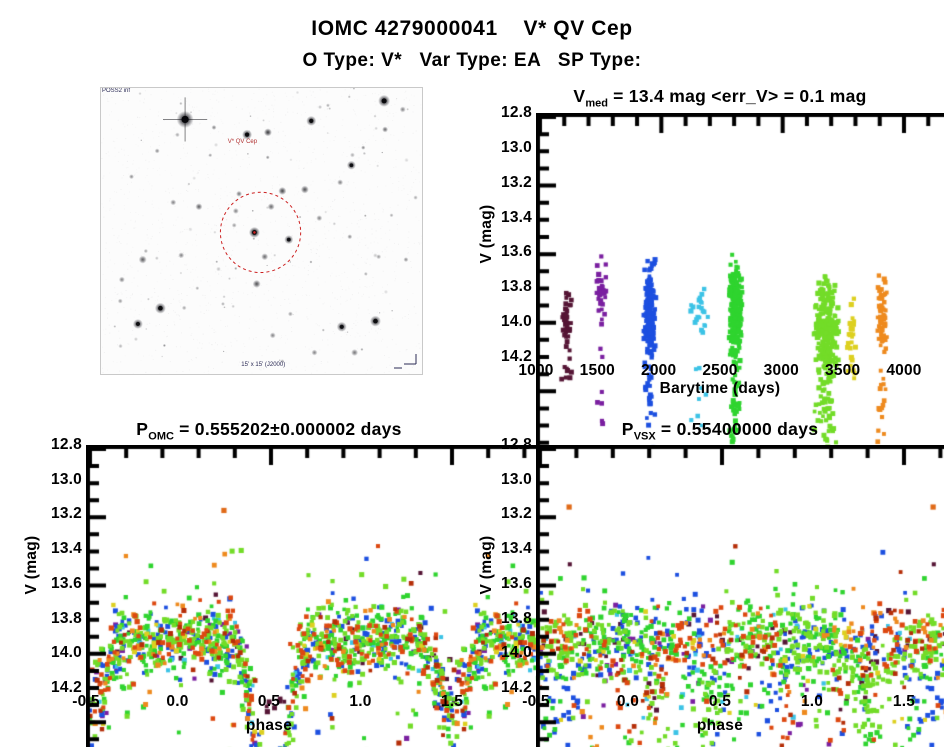  Describe the element at coordinates (269, 725) in the screenshot. I see `omc-xlabel: phase` at that location.